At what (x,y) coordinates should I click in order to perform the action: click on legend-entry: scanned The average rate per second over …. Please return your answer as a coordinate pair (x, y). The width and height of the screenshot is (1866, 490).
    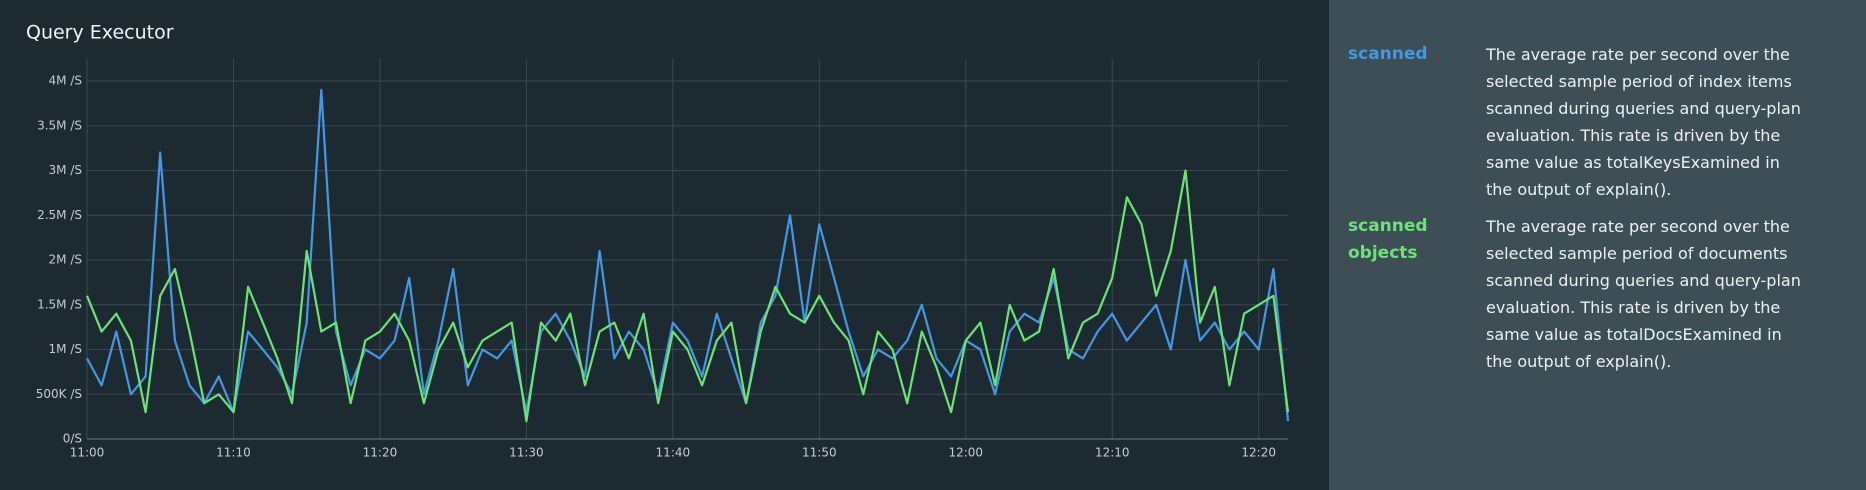
    Looking at the image, I should click on (1597, 122).